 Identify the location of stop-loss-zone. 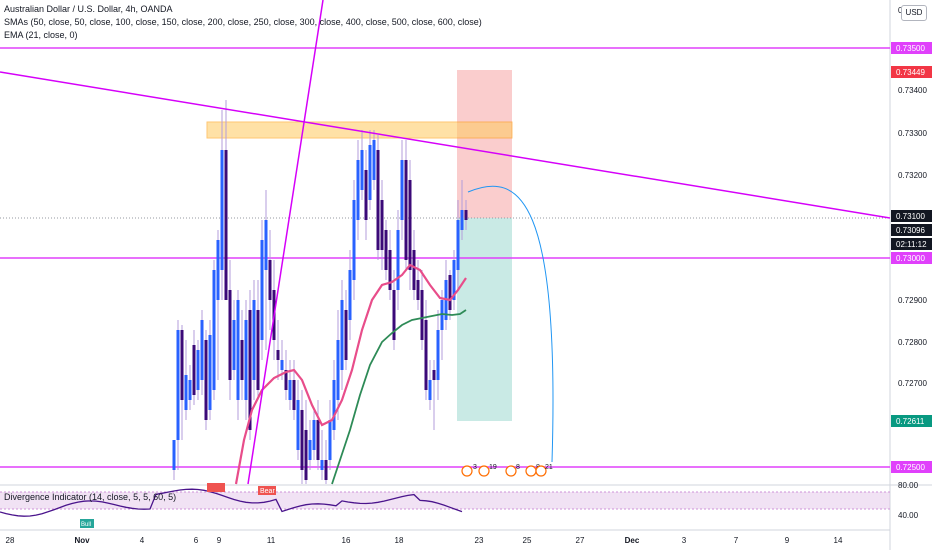
(484, 144).